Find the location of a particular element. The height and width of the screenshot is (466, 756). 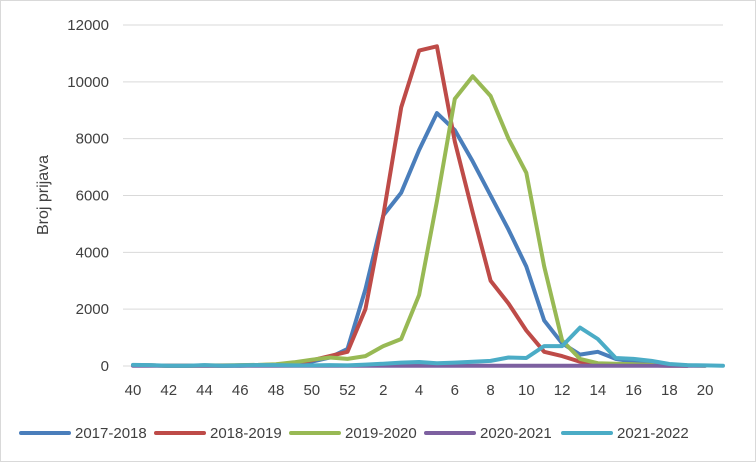

x-tick-label: 4 is located at coordinates (419, 390).